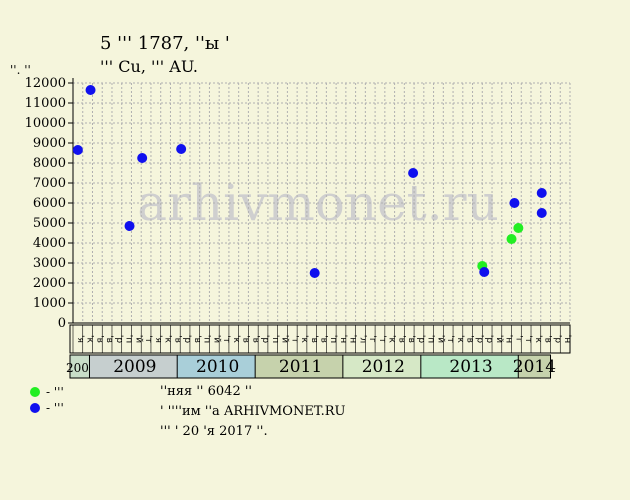 This screenshot has height=500, width=630. I want to click on legend-swatch-green, so click(35, 392).